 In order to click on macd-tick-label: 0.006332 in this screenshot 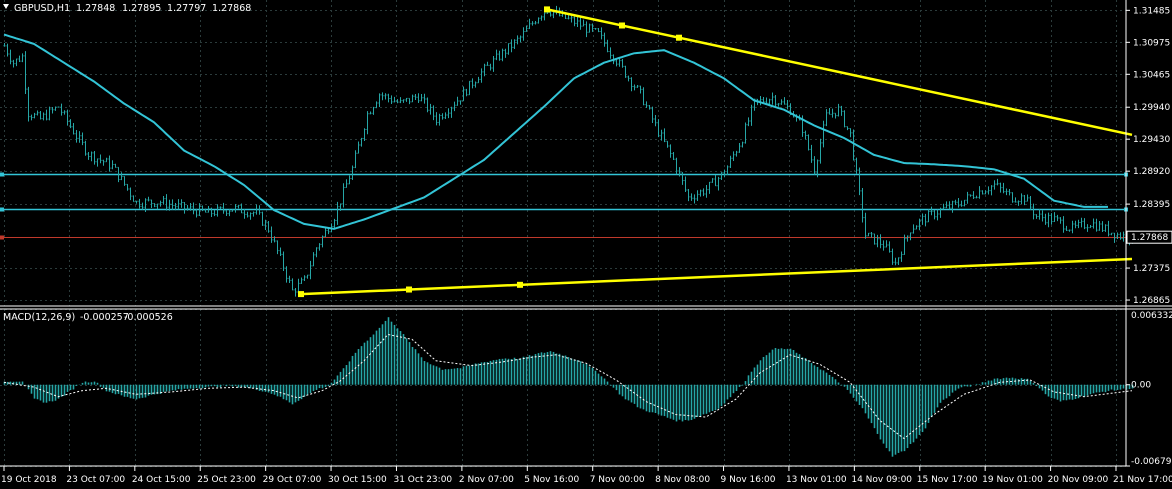, I will do `click(1151, 316)`.